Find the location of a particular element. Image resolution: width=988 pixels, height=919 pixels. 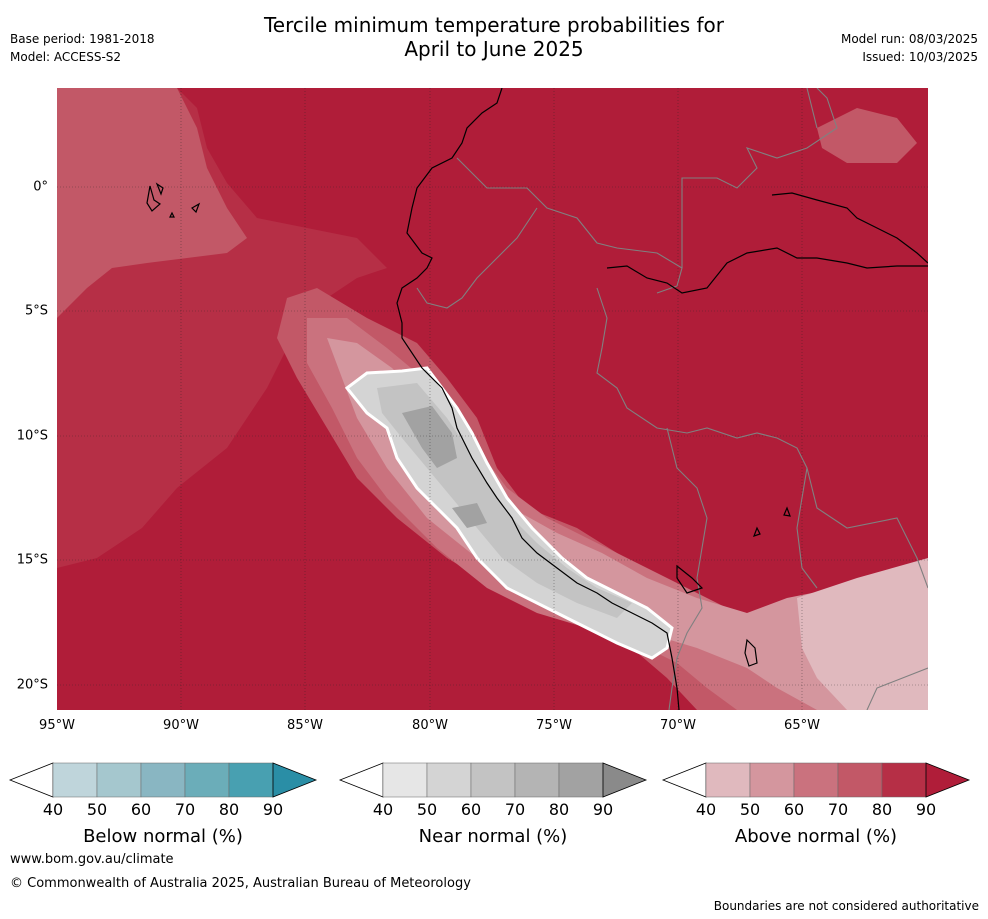

meta-right: Model run: 08/03/2025 Issued: 10/03/2025 is located at coordinates (909, 48).